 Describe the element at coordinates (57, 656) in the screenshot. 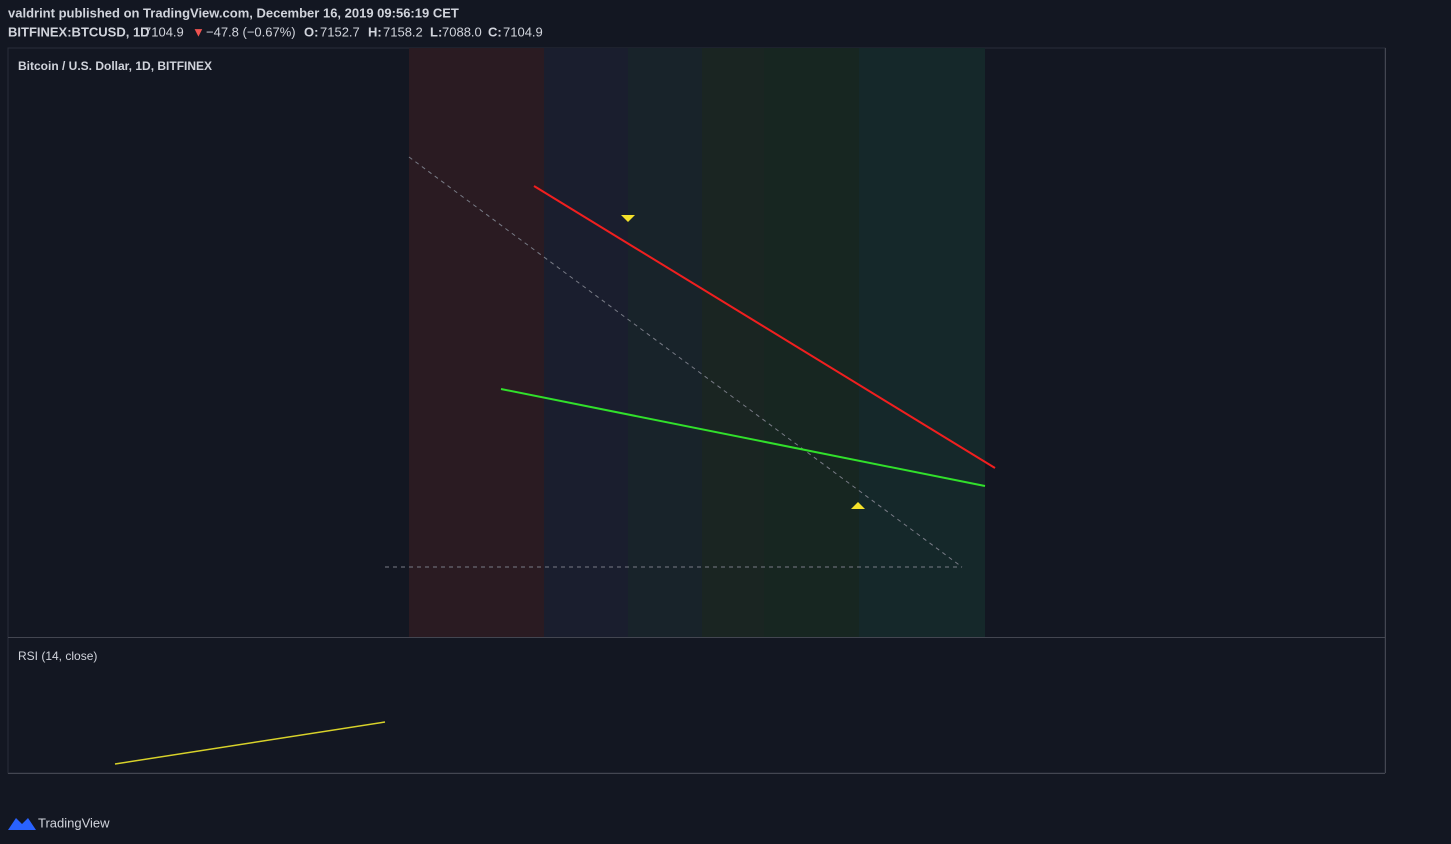

I see `rsi-title: RSI (14, close)` at that location.